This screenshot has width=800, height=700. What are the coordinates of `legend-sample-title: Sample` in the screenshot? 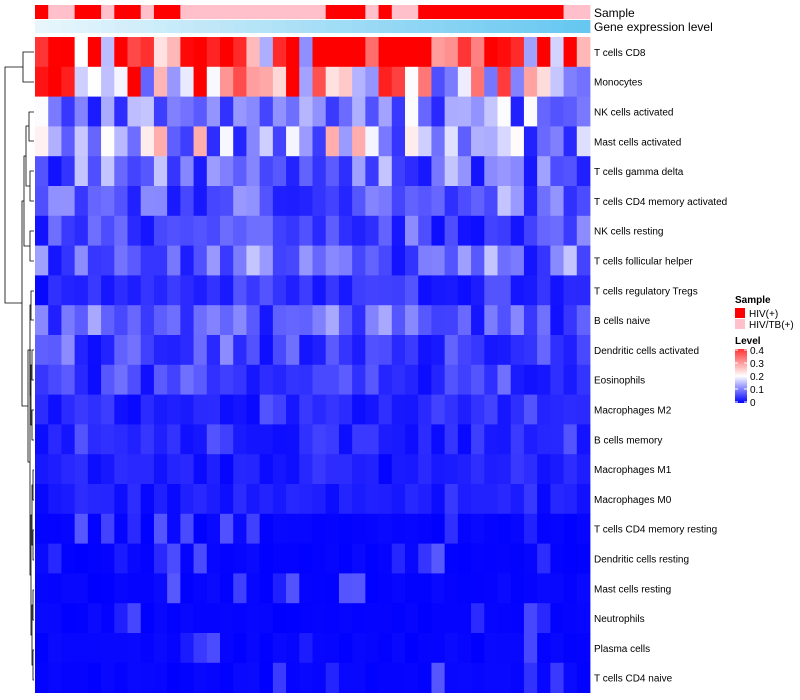 It's located at (753, 300).